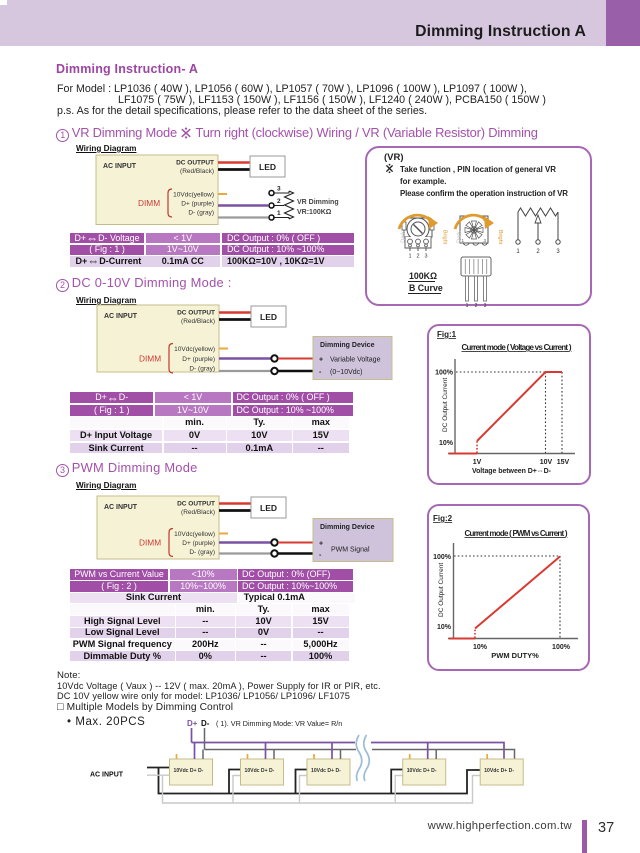 Image resolution: width=640 pixels, height=853 pixels. What do you see at coordinates (443, 518) in the screenshot?
I see `svg-text: Fig:2` at bounding box center [443, 518].